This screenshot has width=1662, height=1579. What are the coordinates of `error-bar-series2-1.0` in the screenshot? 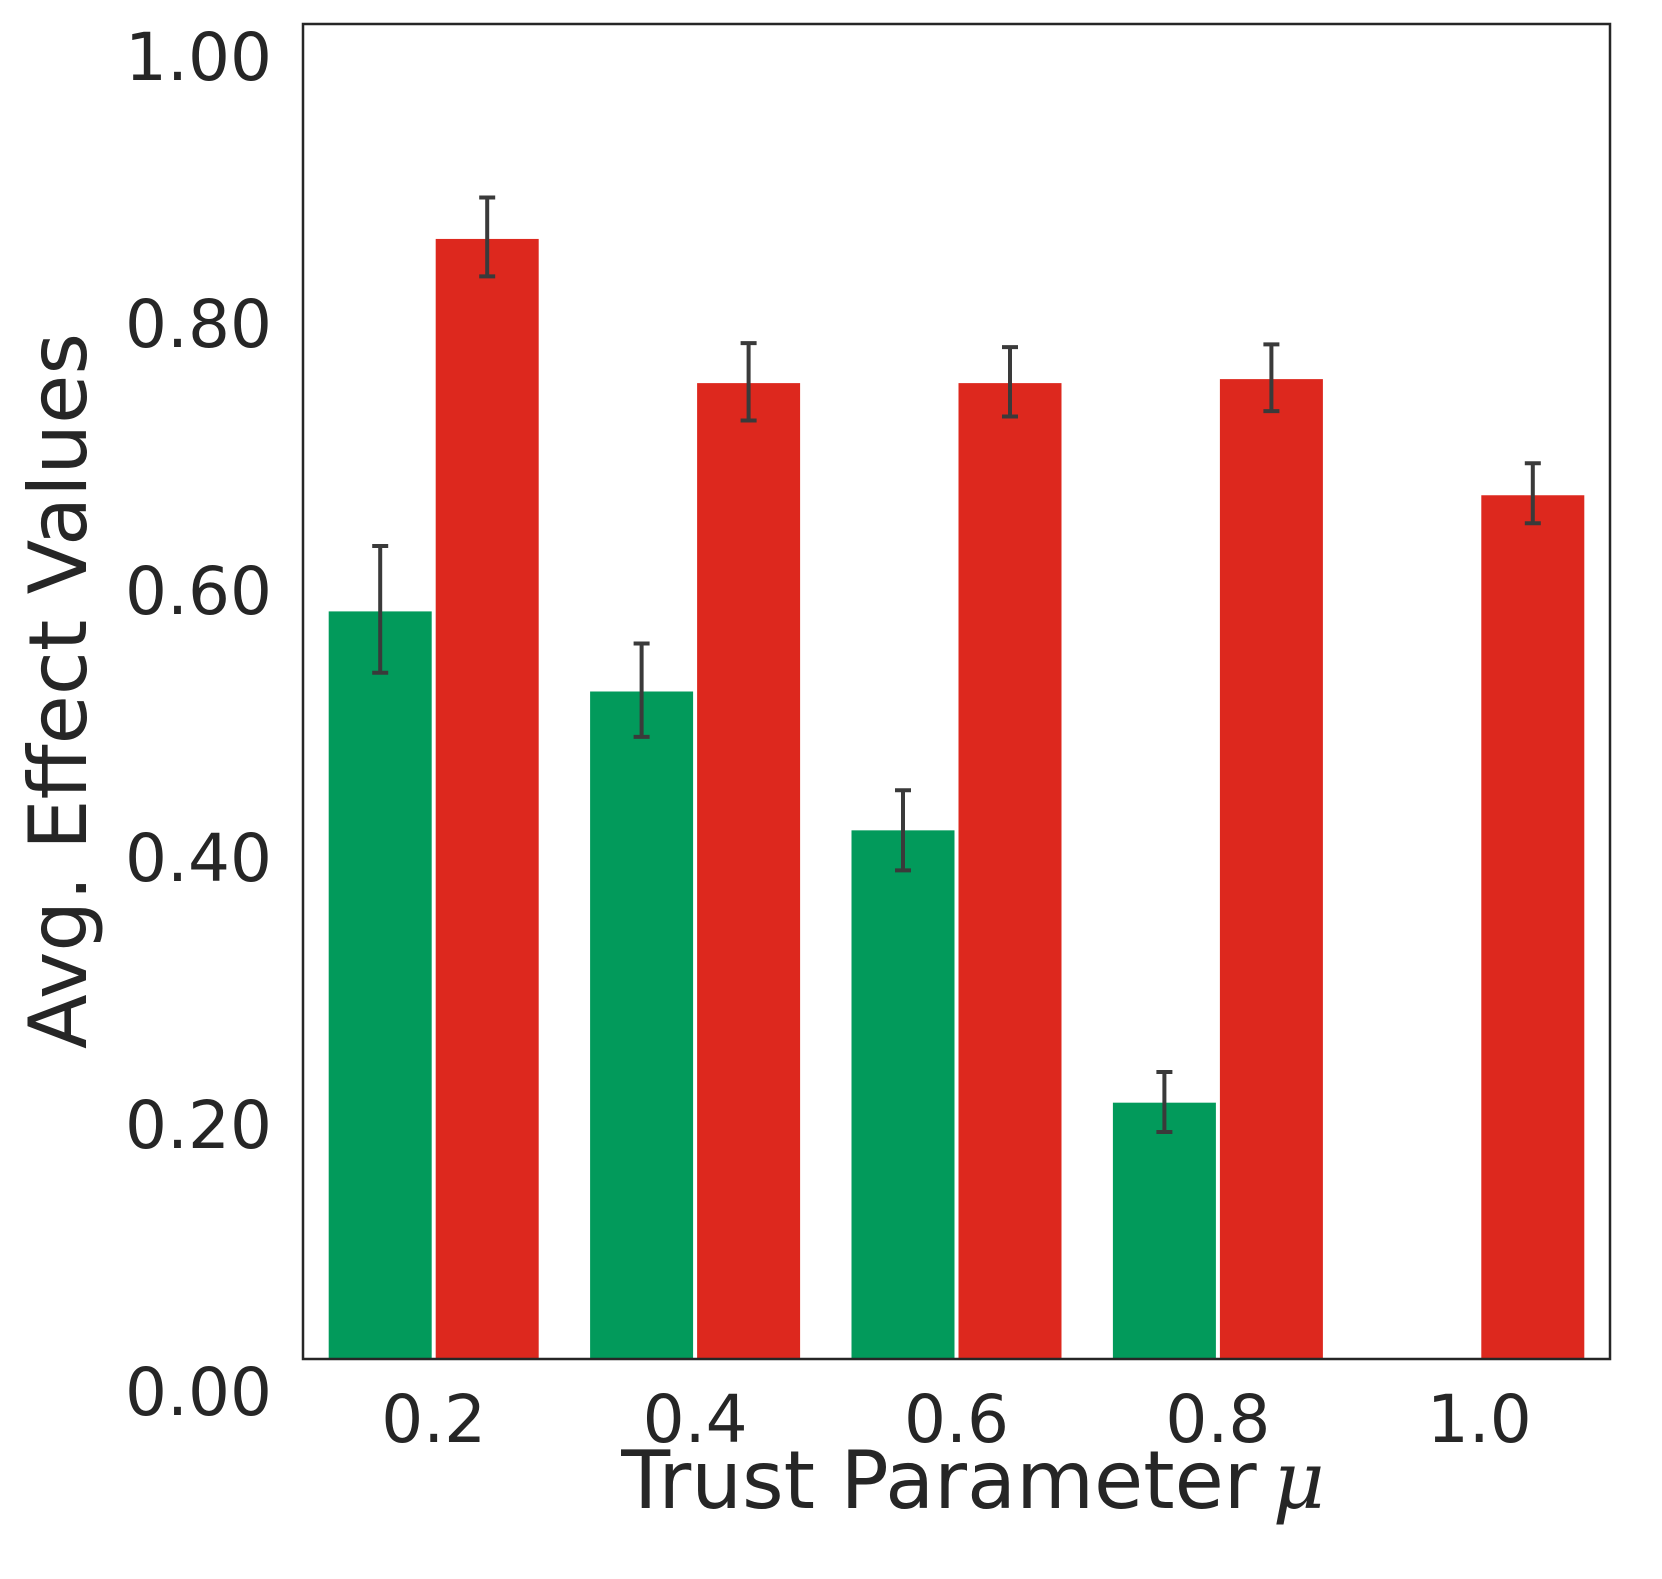 It's located at (1532, 493).